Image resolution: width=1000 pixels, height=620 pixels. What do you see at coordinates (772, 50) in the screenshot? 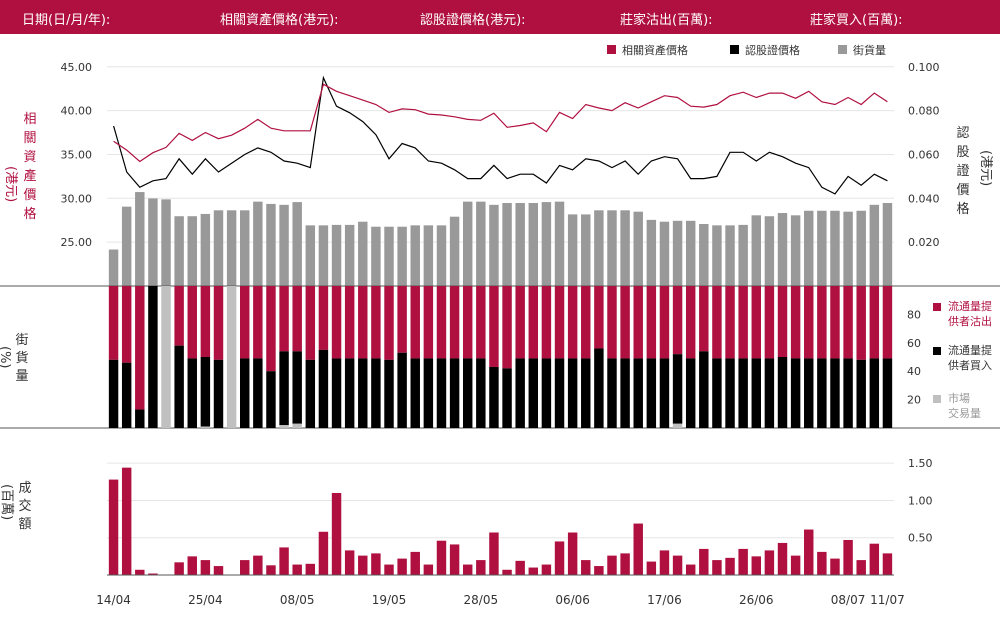
I see `legend-label: 認股證價格` at bounding box center [772, 50].